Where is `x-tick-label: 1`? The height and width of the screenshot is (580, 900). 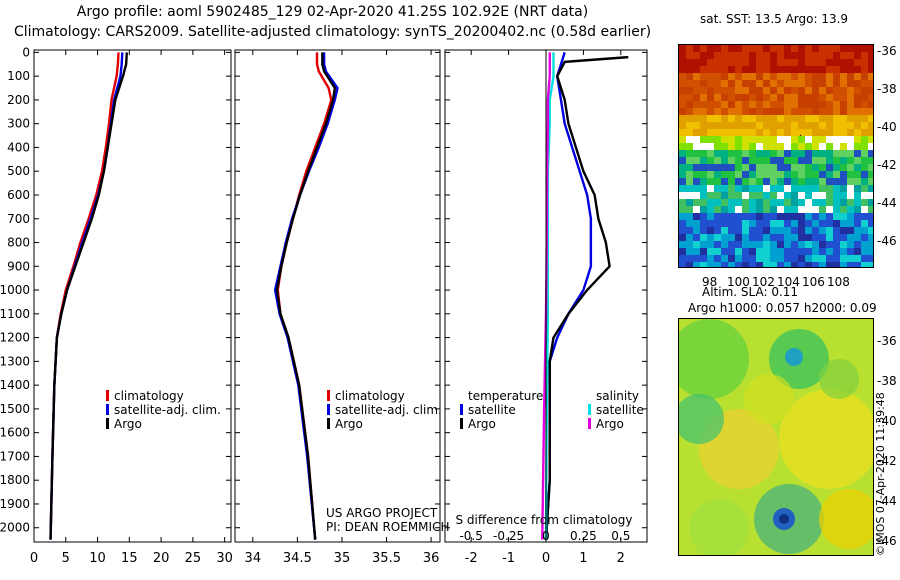 x-tick-label: 1 is located at coordinates (583, 558).